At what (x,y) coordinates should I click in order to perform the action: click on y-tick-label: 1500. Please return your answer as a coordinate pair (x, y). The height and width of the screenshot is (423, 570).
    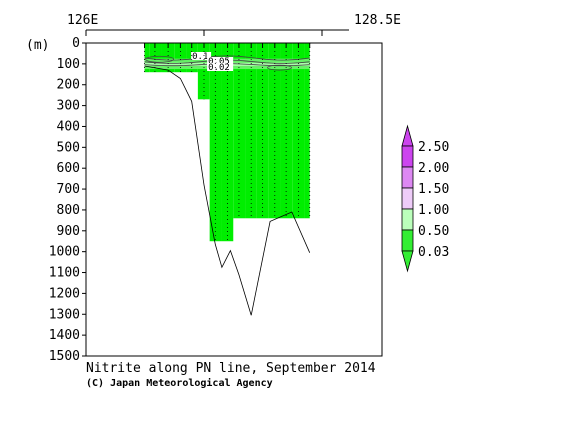
    Looking at the image, I should click on (64, 356).